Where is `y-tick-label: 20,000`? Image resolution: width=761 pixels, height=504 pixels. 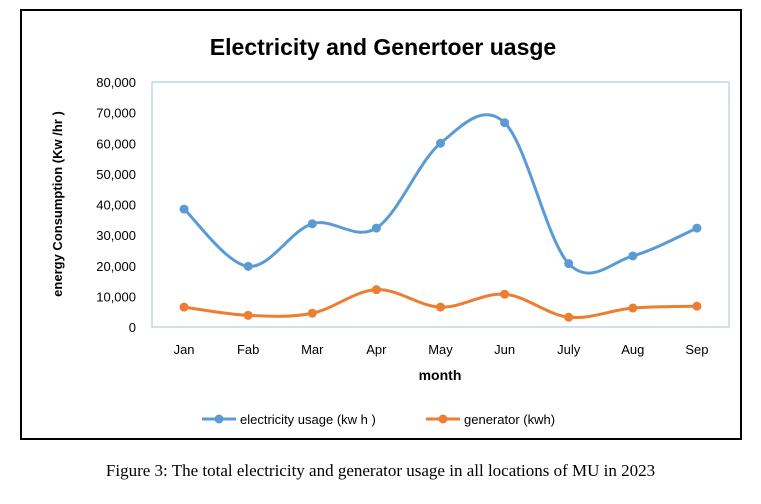
y-tick-label: 20,000 is located at coordinates (116, 266).